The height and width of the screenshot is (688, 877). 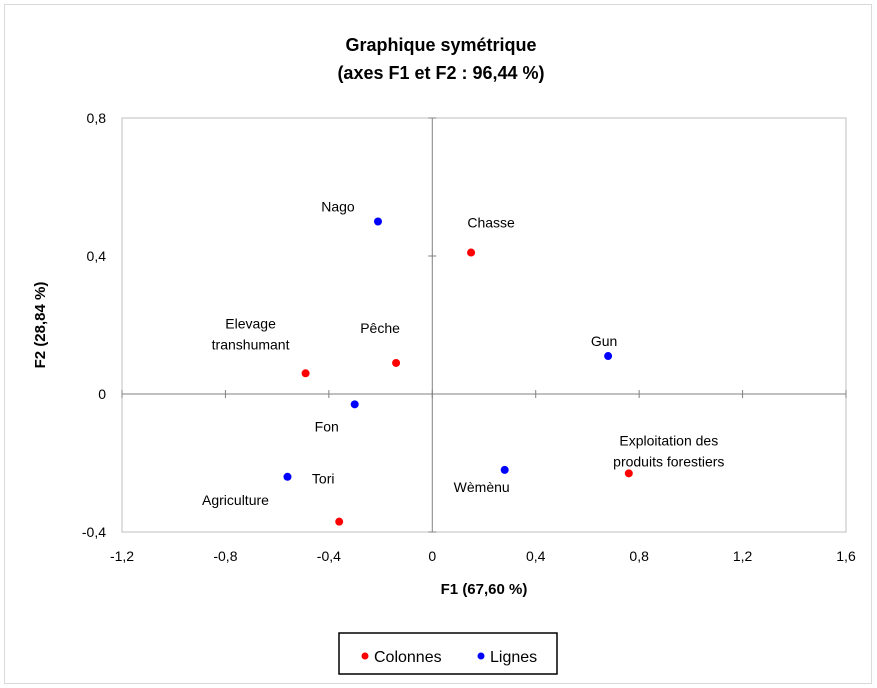 I want to click on legend-label-colonnes: Colonnes, so click(x=408, y=657).